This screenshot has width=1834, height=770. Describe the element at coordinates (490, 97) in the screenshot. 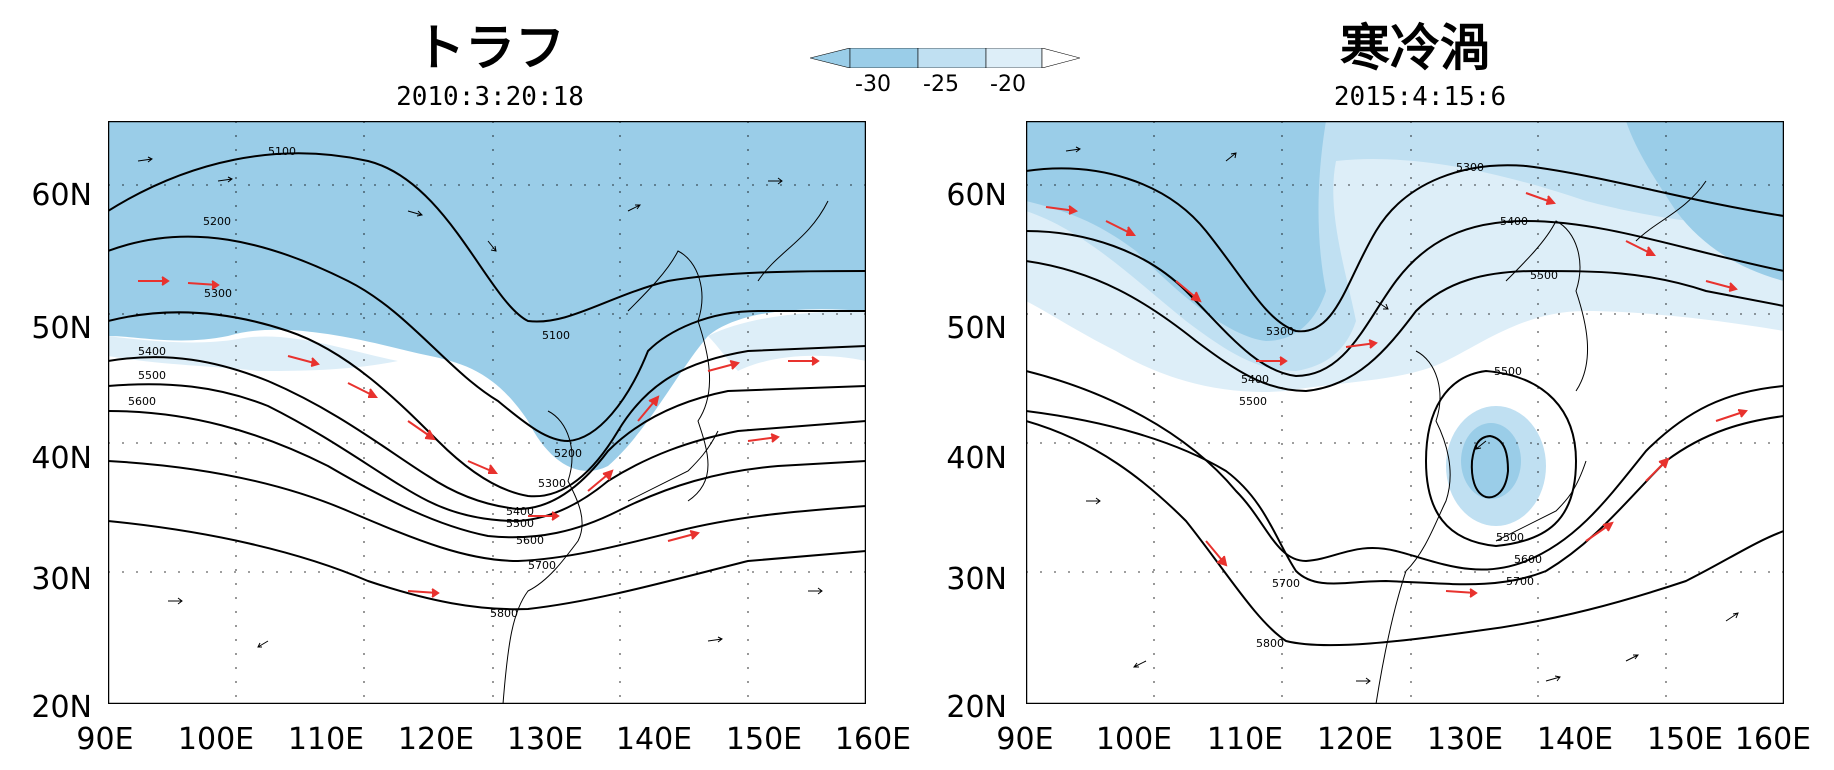

I see `panel-1-subtitle: 2010:3:20:18` at that location.